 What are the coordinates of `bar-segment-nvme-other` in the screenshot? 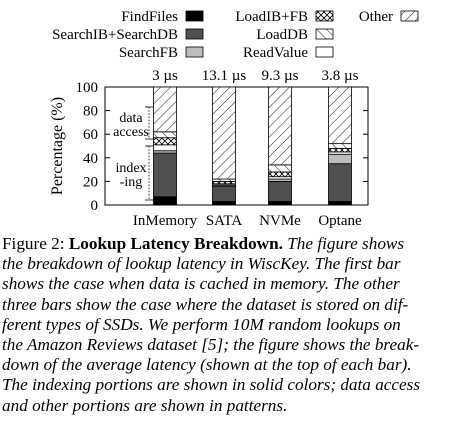 It's located at (280, 126).